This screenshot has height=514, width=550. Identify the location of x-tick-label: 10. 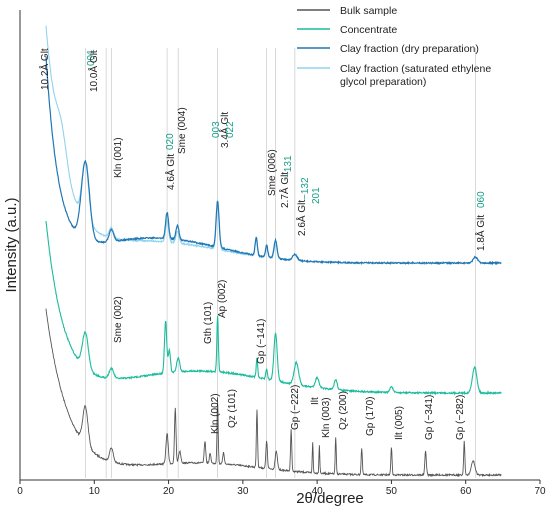
(95, 491).